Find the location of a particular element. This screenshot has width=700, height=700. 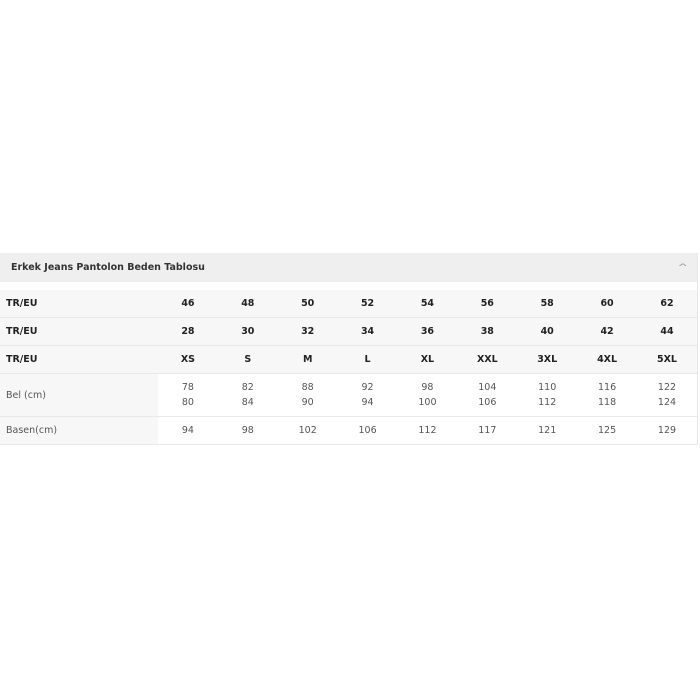

table-cell: 30 is located at coordinates (247, 331).